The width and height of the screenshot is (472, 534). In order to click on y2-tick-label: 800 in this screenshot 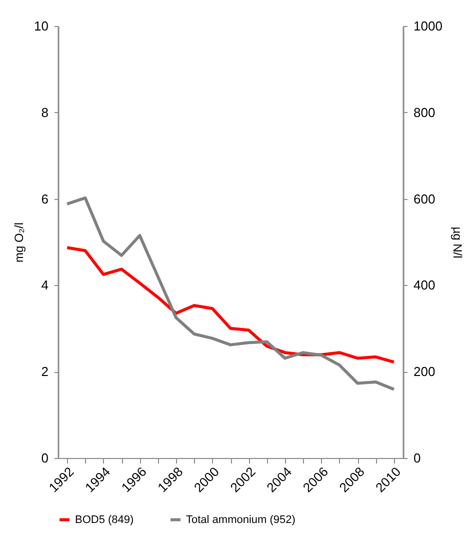, I will do `click(425, 112)`.